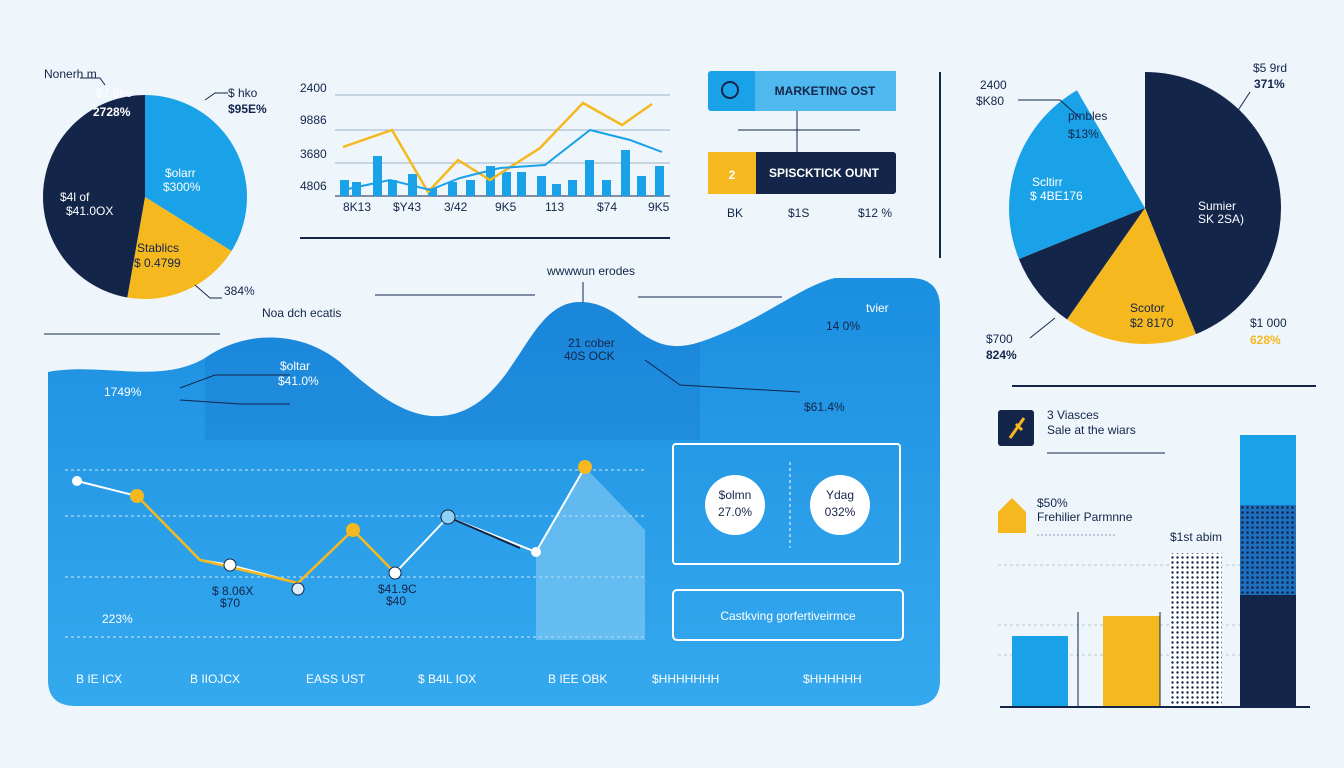  What do you see at coordinates (1017, 428) in the screenshot?
I see `icon-glyph` at bounding box center [1017, 428].